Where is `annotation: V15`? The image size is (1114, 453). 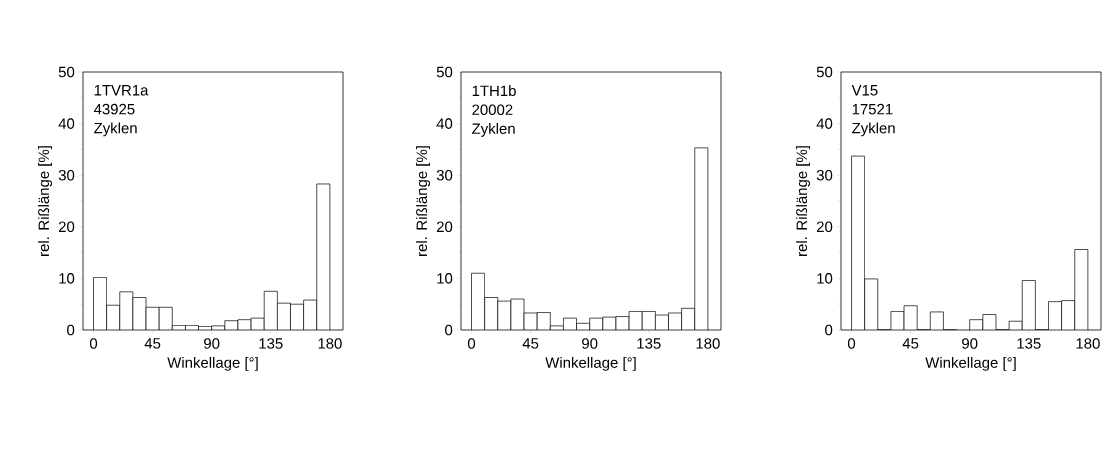
annotation: V15 is located at coordinates (864, 90).